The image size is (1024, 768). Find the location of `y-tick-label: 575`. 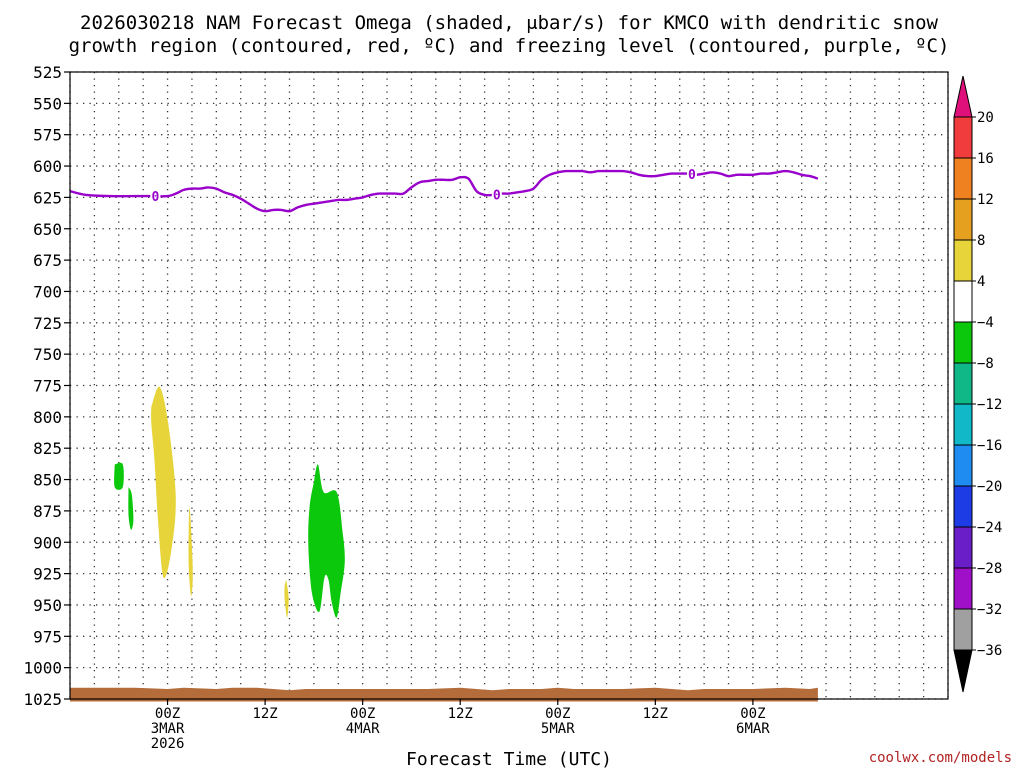

y-tick-label: 575 is located at coordinates (47, 135).